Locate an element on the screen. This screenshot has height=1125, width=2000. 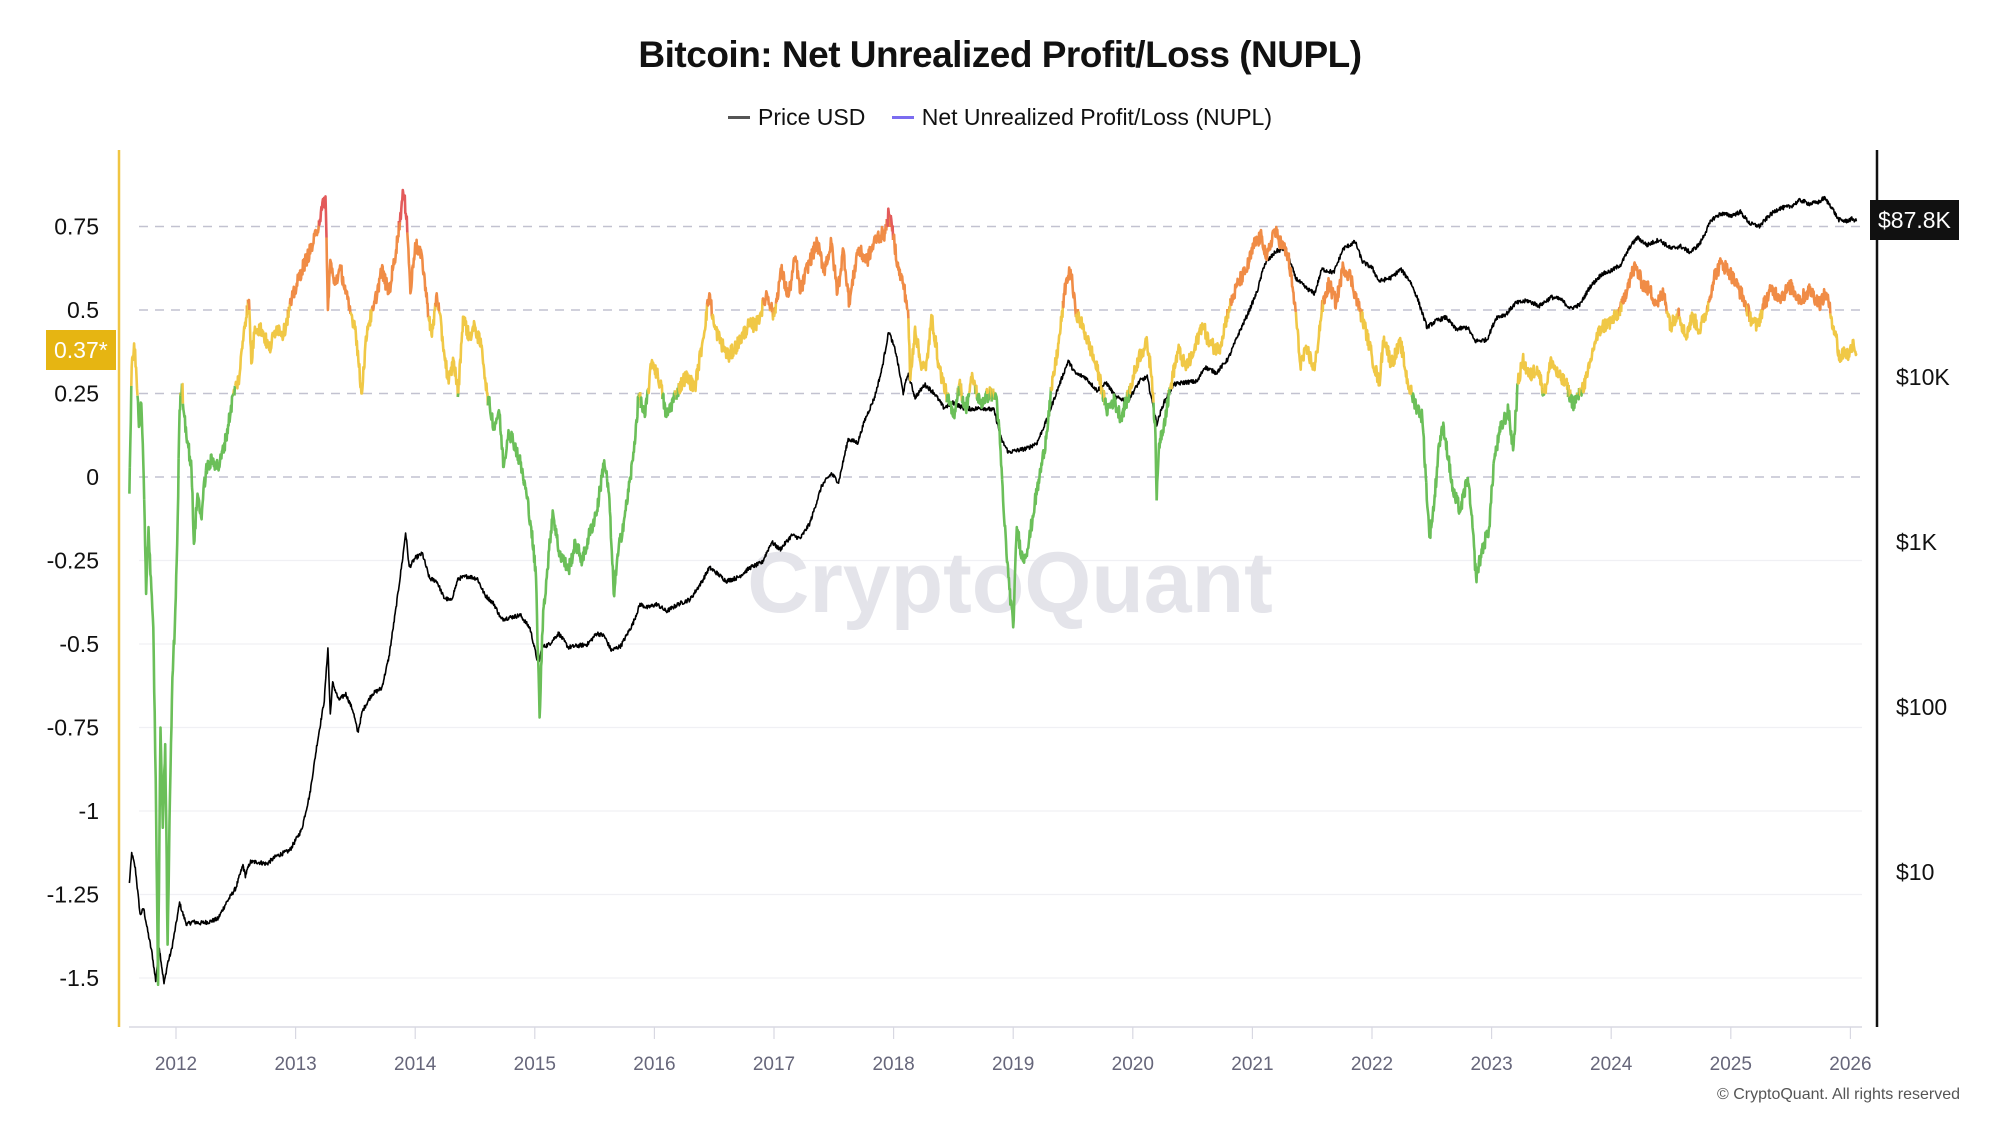
price-current-badge: $87.8K is located at coordinates (1914, 220).